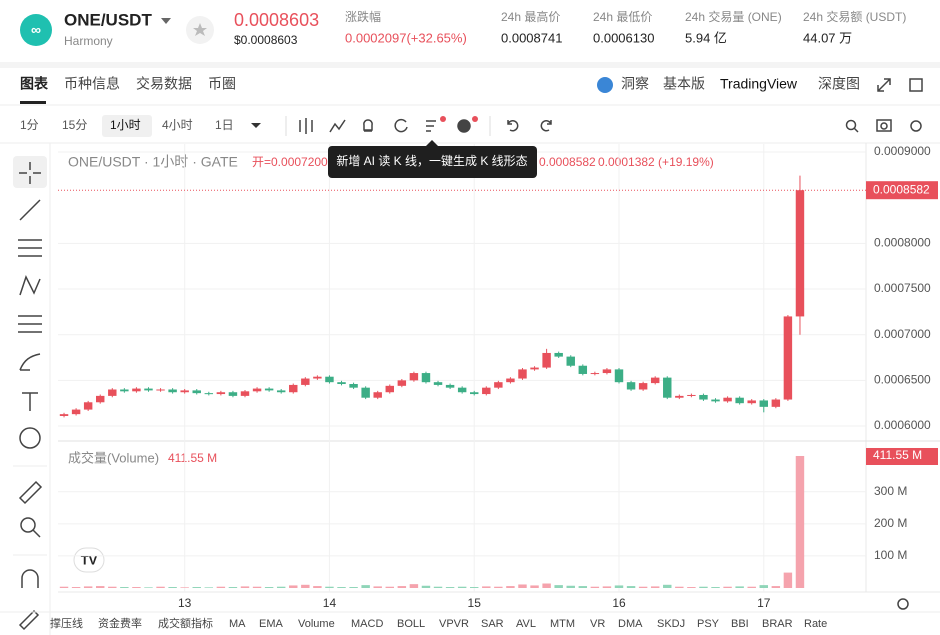 This screenshot has height=635, width=940. I want to click on indicator: MACD, so click(367, 624).